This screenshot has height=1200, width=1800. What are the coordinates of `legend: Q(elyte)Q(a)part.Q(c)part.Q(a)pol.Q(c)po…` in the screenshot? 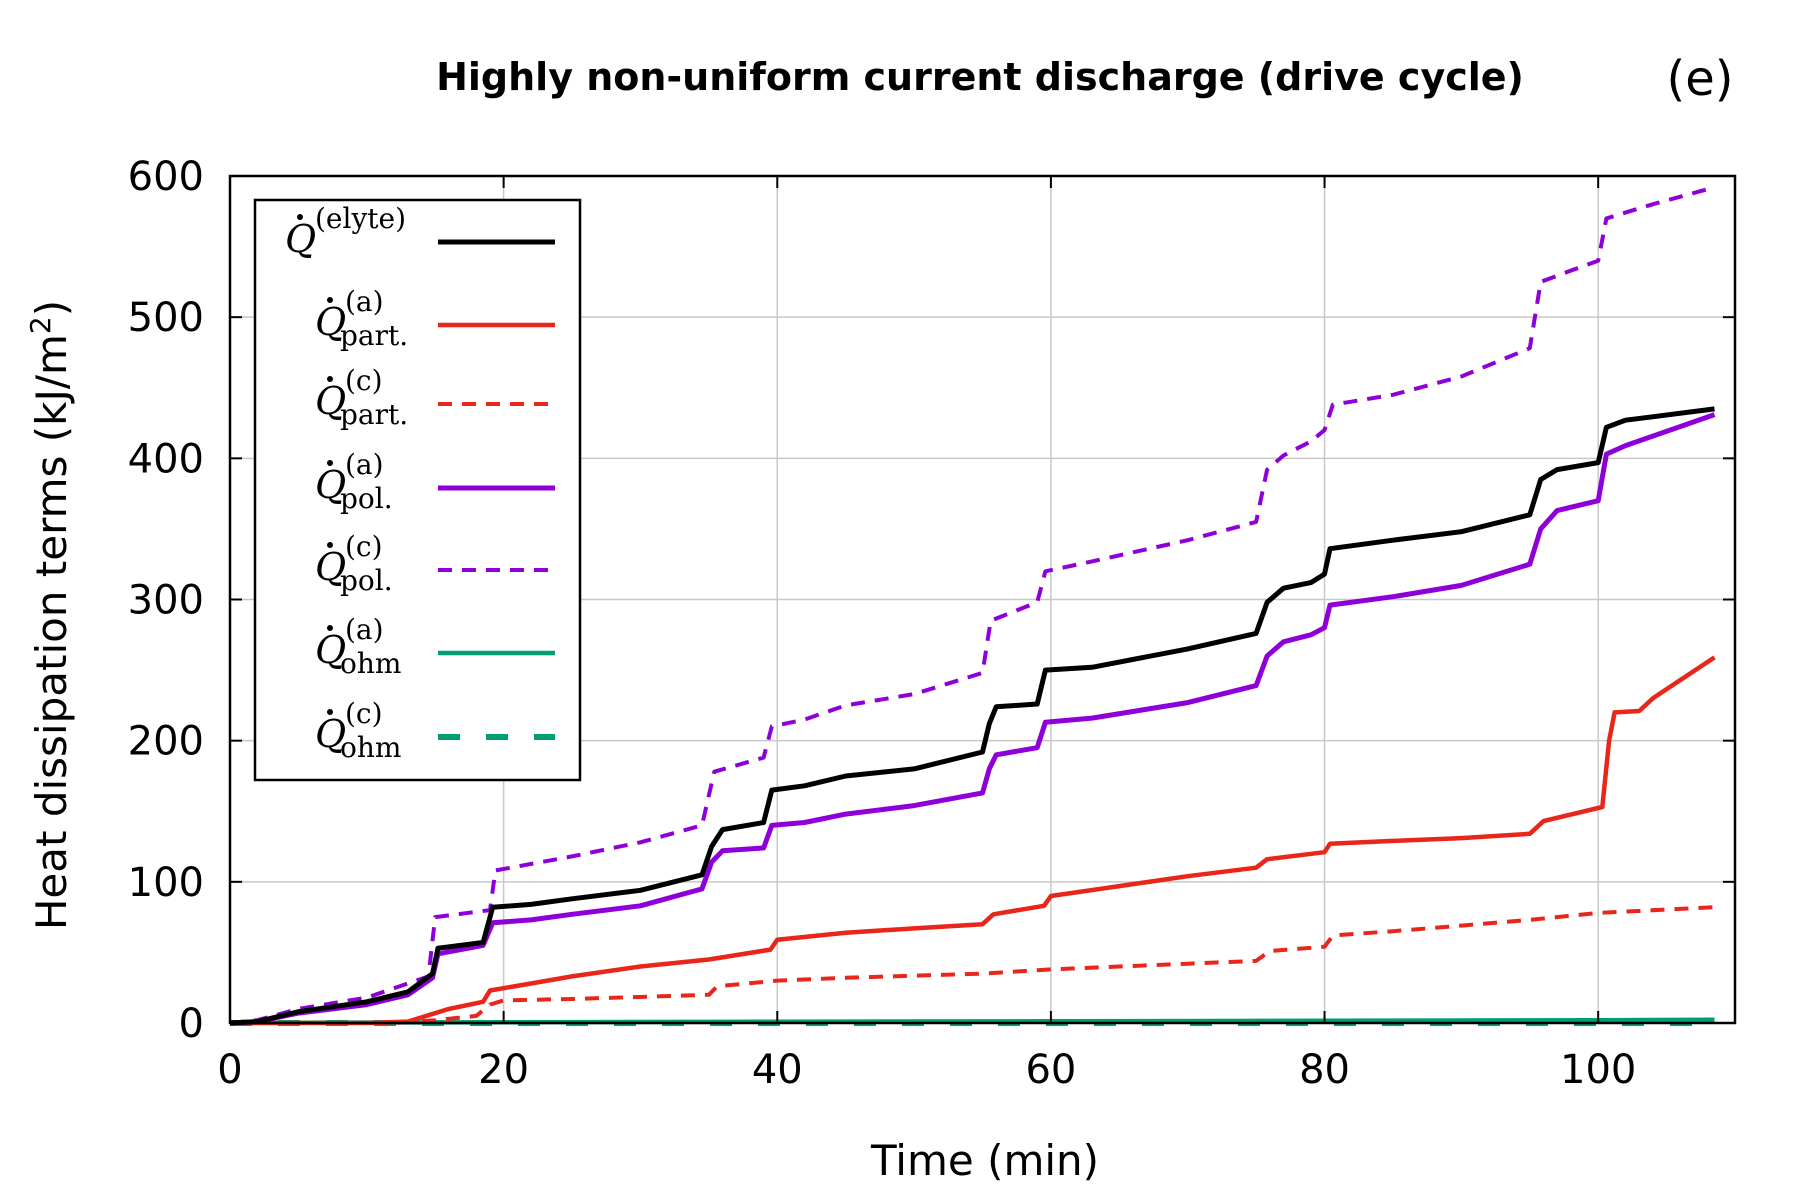 It's located at (417, 490).